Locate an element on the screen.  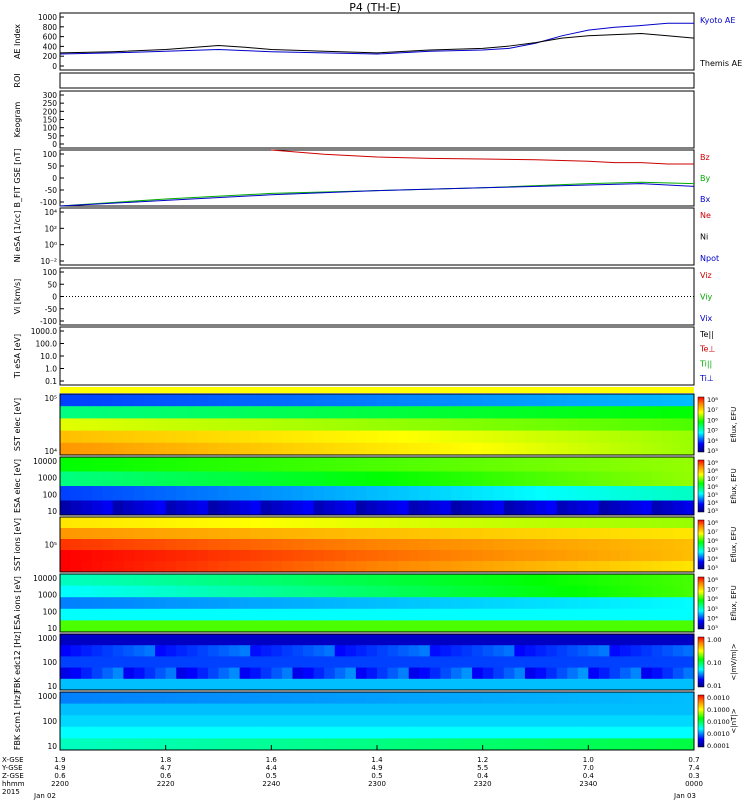
spectrogram-fbk_e is located at coordinates (377, 662).